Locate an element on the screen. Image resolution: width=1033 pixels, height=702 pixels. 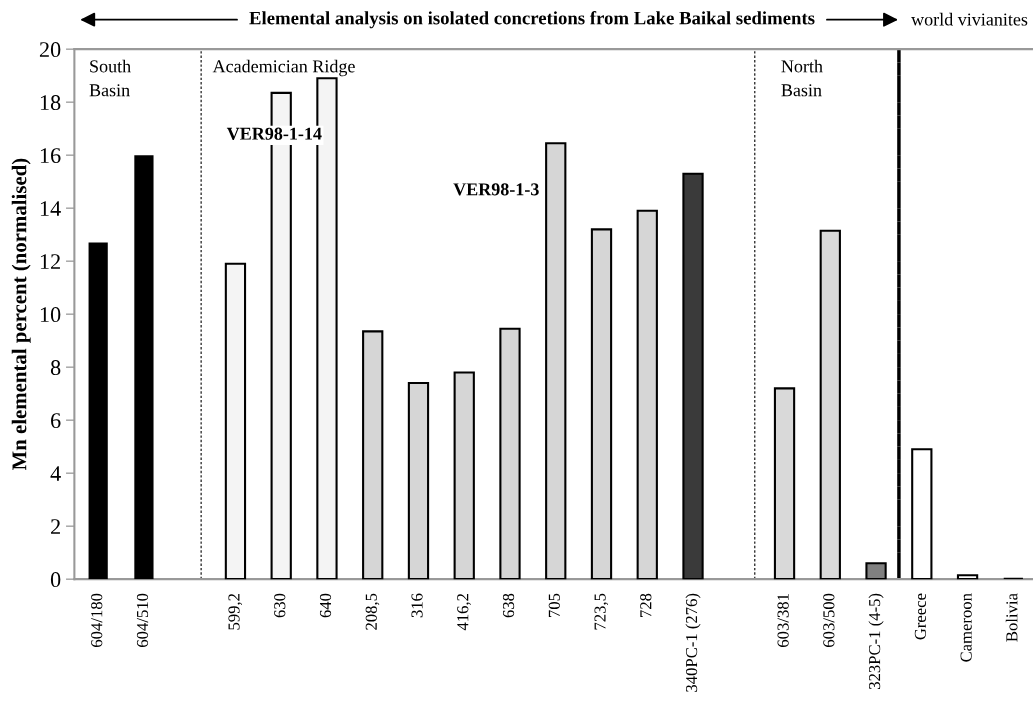
x-tick-label: 603/381 is located at coordinates (783, 620).